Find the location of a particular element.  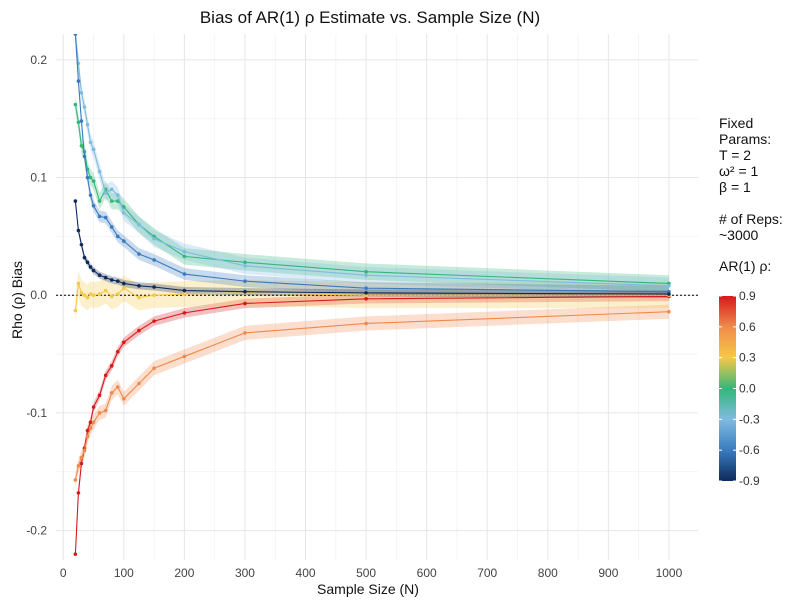

x-tick-label: 900 is located at coordinates (608, 573).